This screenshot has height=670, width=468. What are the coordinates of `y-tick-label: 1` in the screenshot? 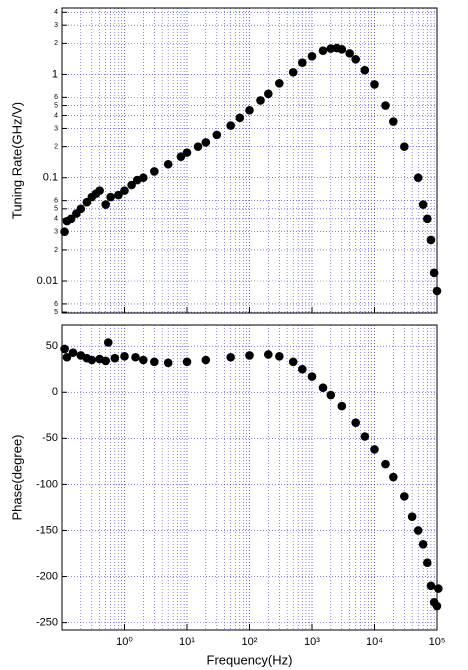 It's located at (55, 74).